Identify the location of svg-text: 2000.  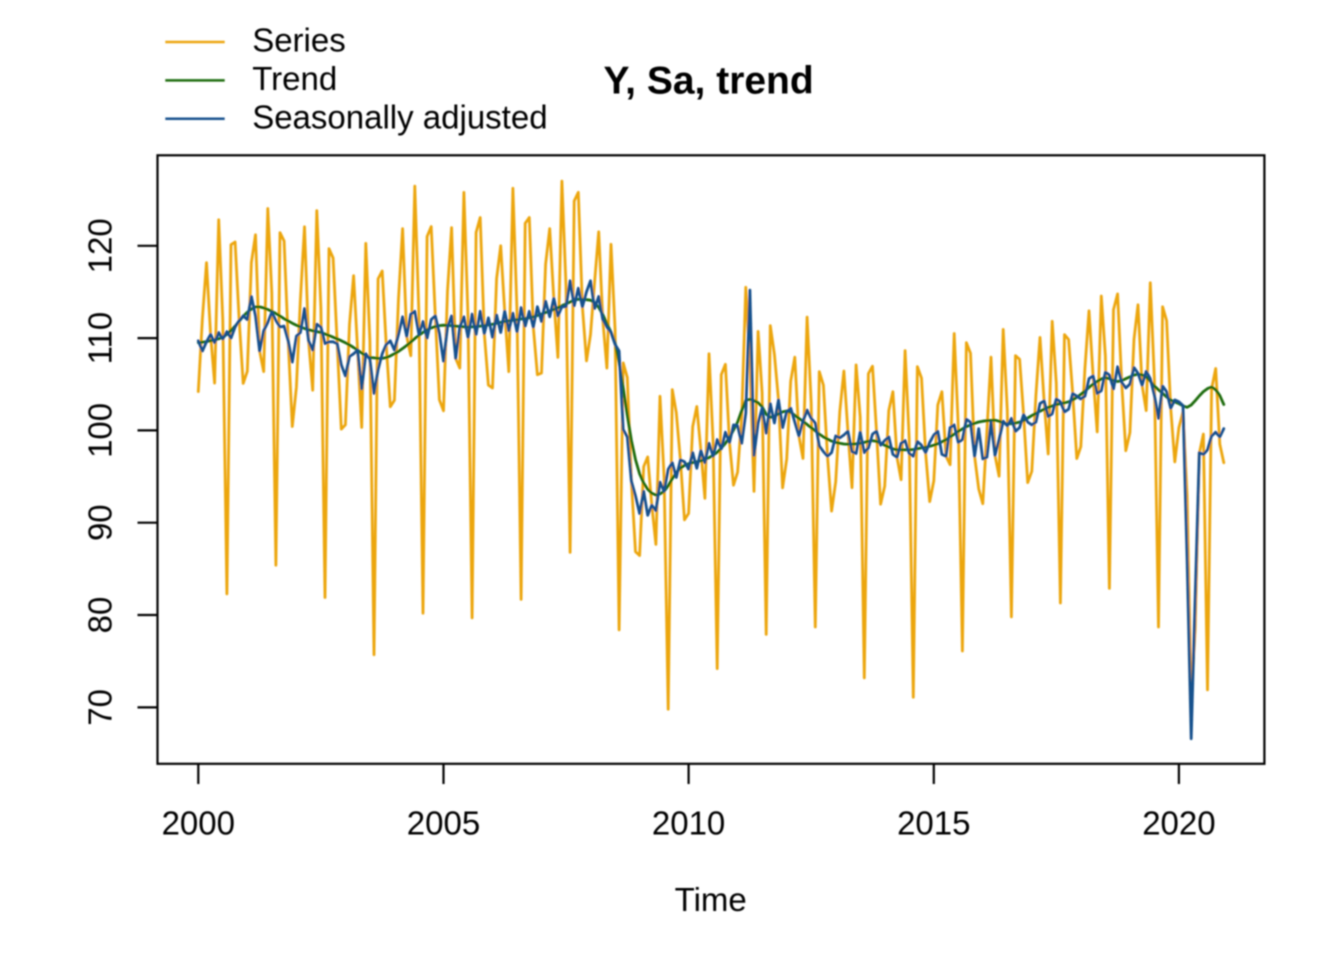
(198, 823).